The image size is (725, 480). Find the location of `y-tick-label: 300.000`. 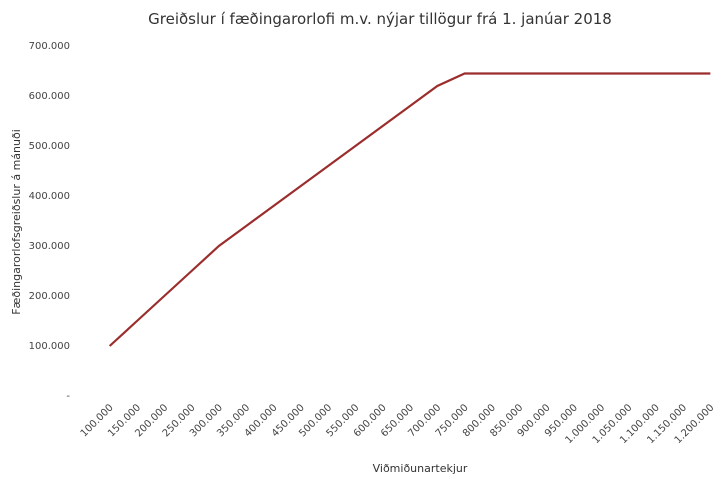

y-tick-label: 300.000 is located at coordinates (49, 246).